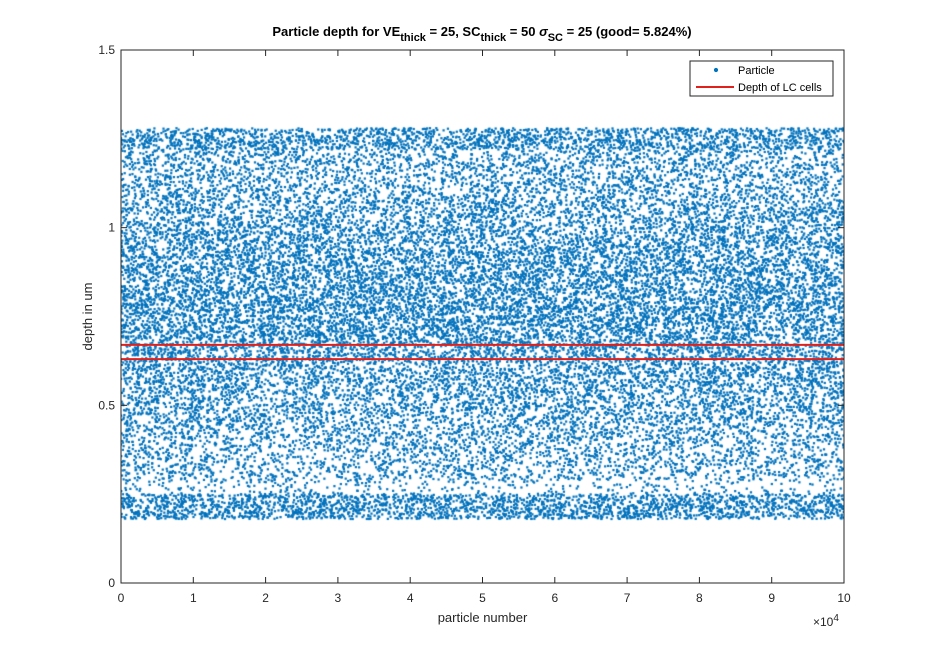  I want to click on y-tick-label: 0.5, so click(106, 405).